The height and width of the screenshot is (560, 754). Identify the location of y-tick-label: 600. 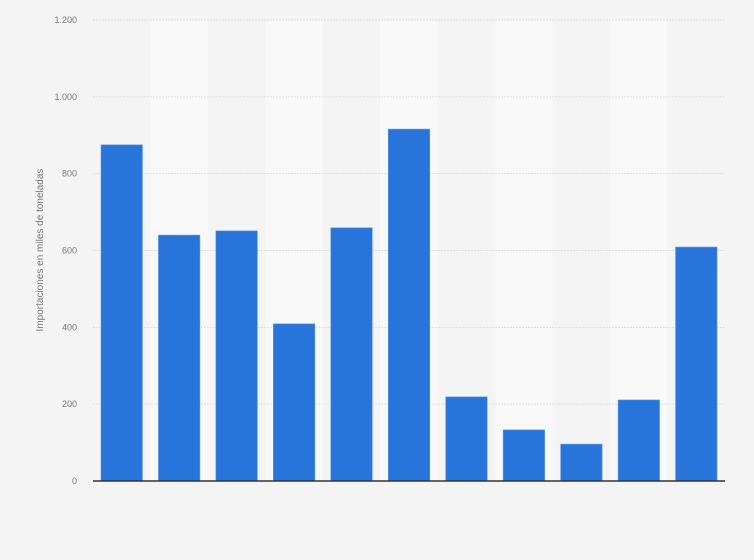
(69, 251).